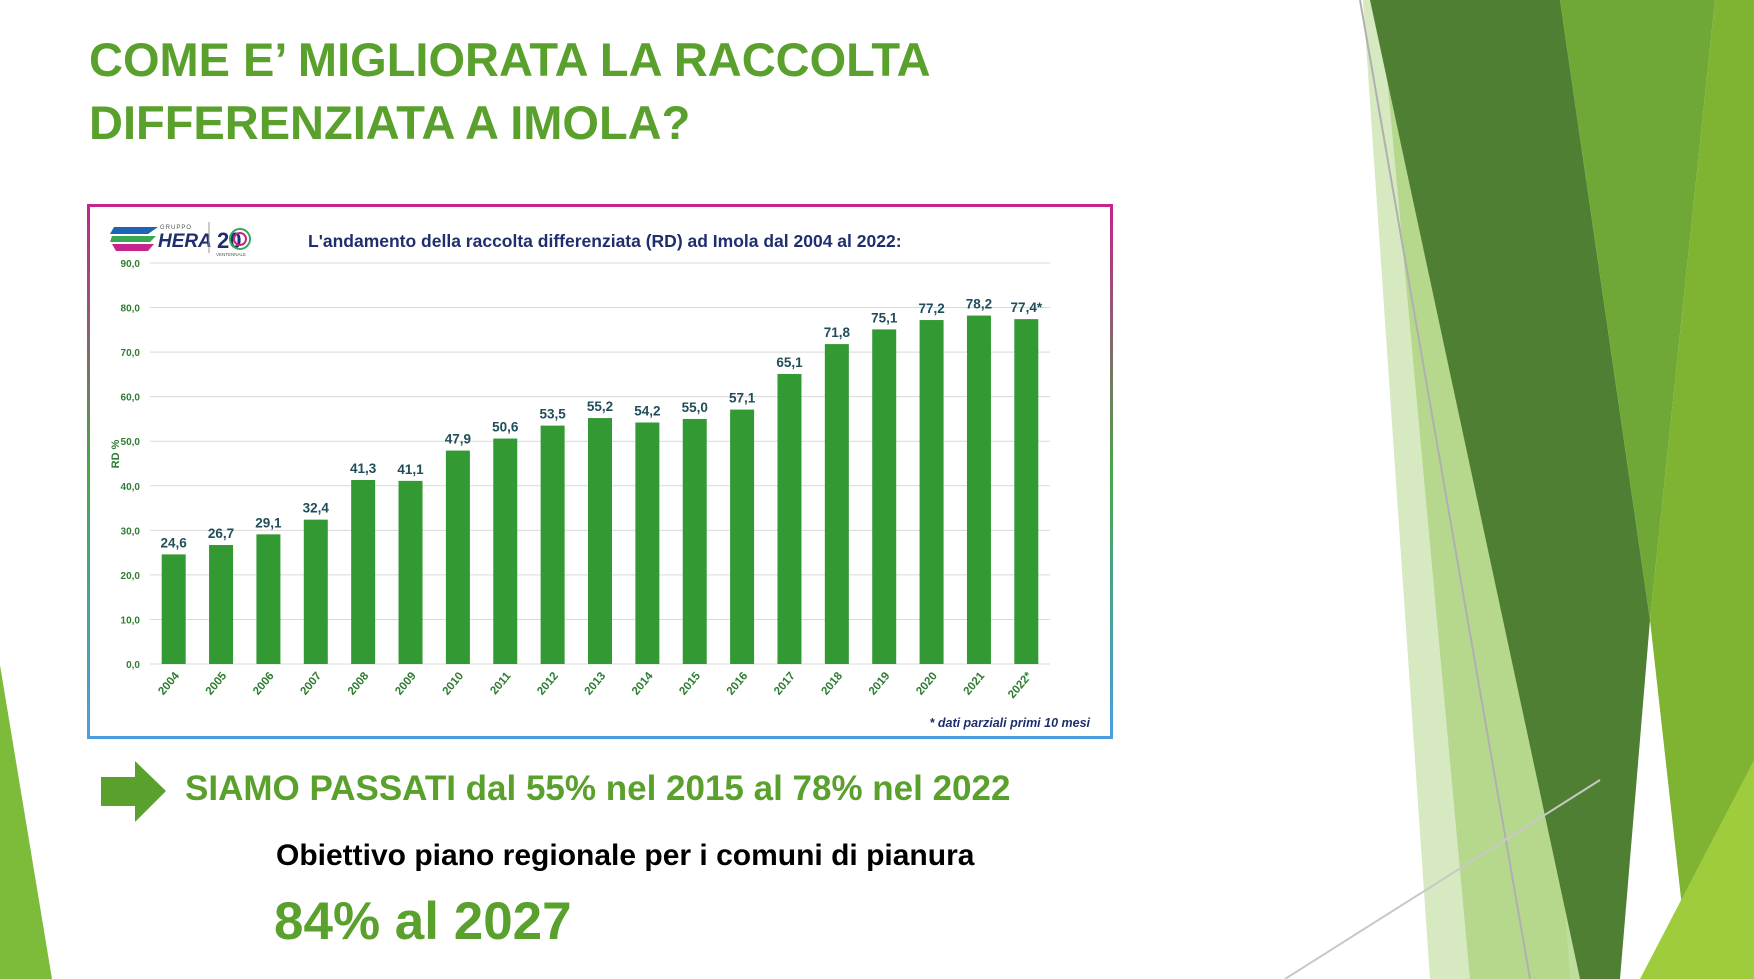 The height and width of the screenshot is (979, 1754). I want to click on x-tick-label: 2004, so click(169, 684).